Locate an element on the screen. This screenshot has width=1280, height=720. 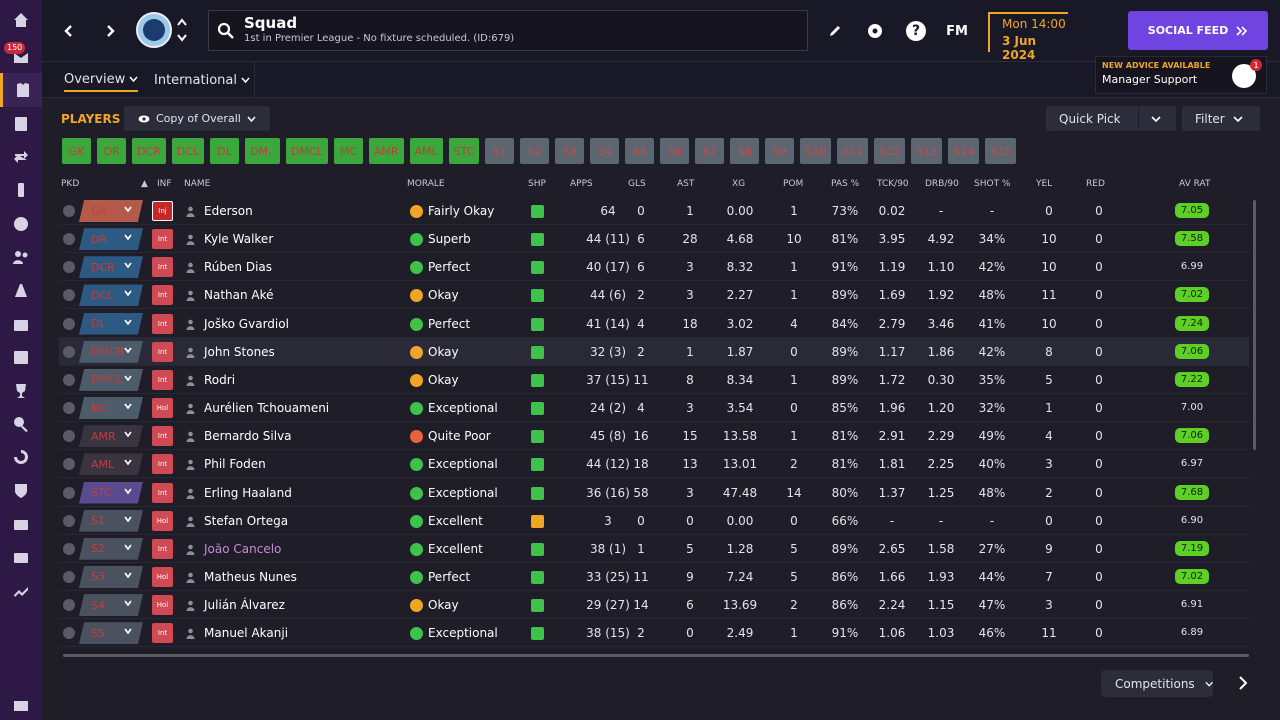
col-xg: XG is located at coordinates (739, 184).